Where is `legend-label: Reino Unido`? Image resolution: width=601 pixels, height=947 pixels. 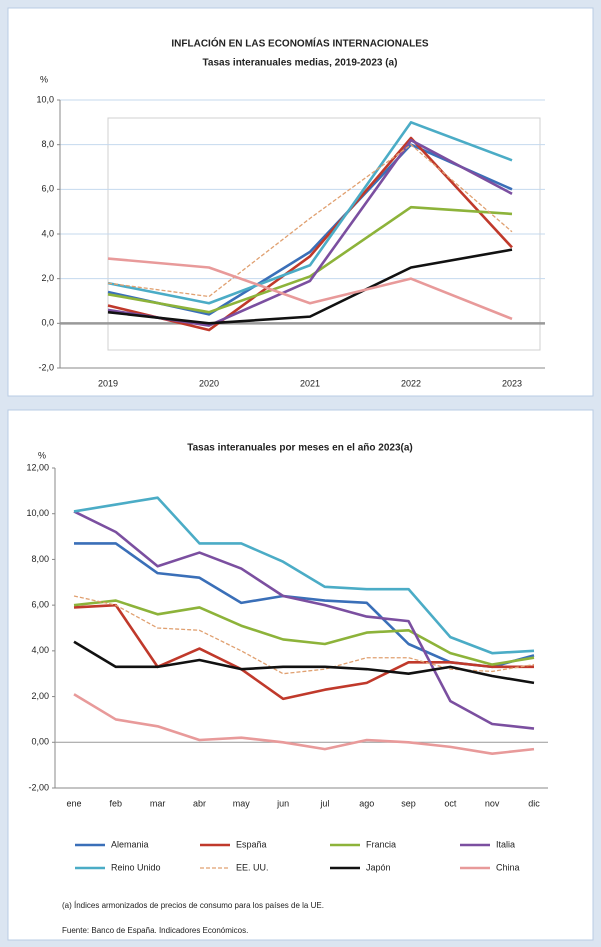
legend-label: Reino Unido is located at coordinates (136, 867).